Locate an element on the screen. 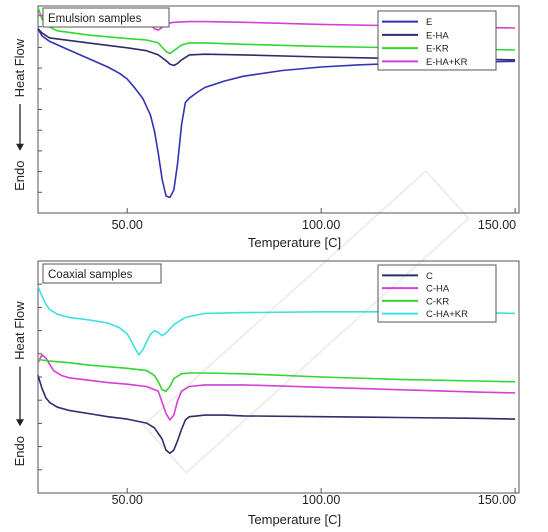 The height and width of the screenshot is (532, 548). series-line-c-ha-kr is located at coordinates (276, 321).